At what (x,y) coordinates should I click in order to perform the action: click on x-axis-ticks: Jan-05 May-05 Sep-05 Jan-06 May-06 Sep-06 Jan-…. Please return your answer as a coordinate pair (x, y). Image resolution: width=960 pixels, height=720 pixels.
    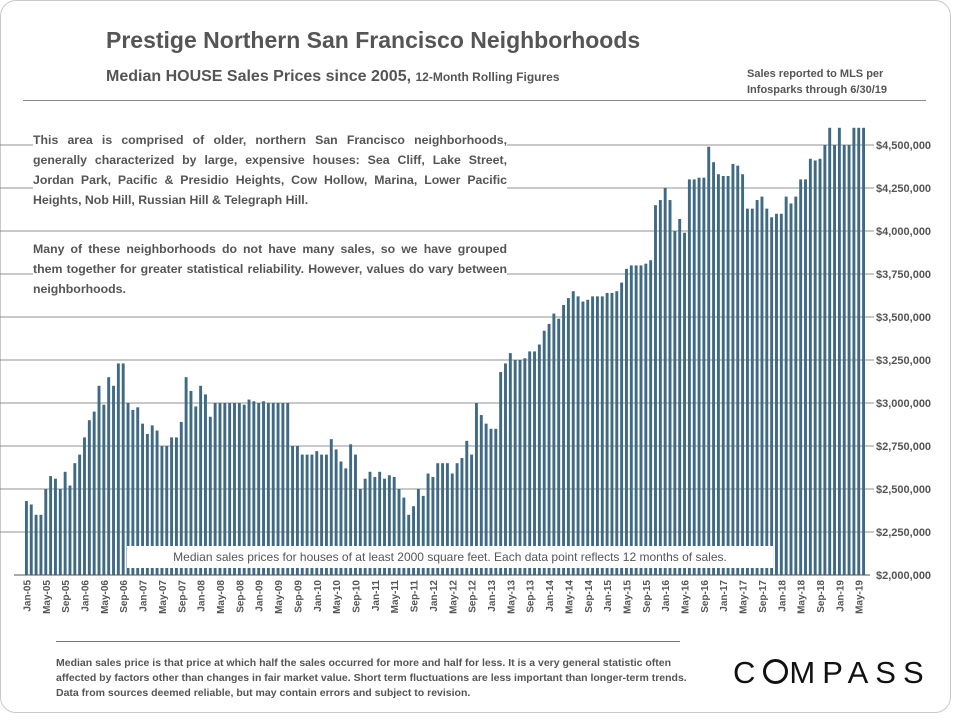
    Looking at the image, I should click on (443, 597).